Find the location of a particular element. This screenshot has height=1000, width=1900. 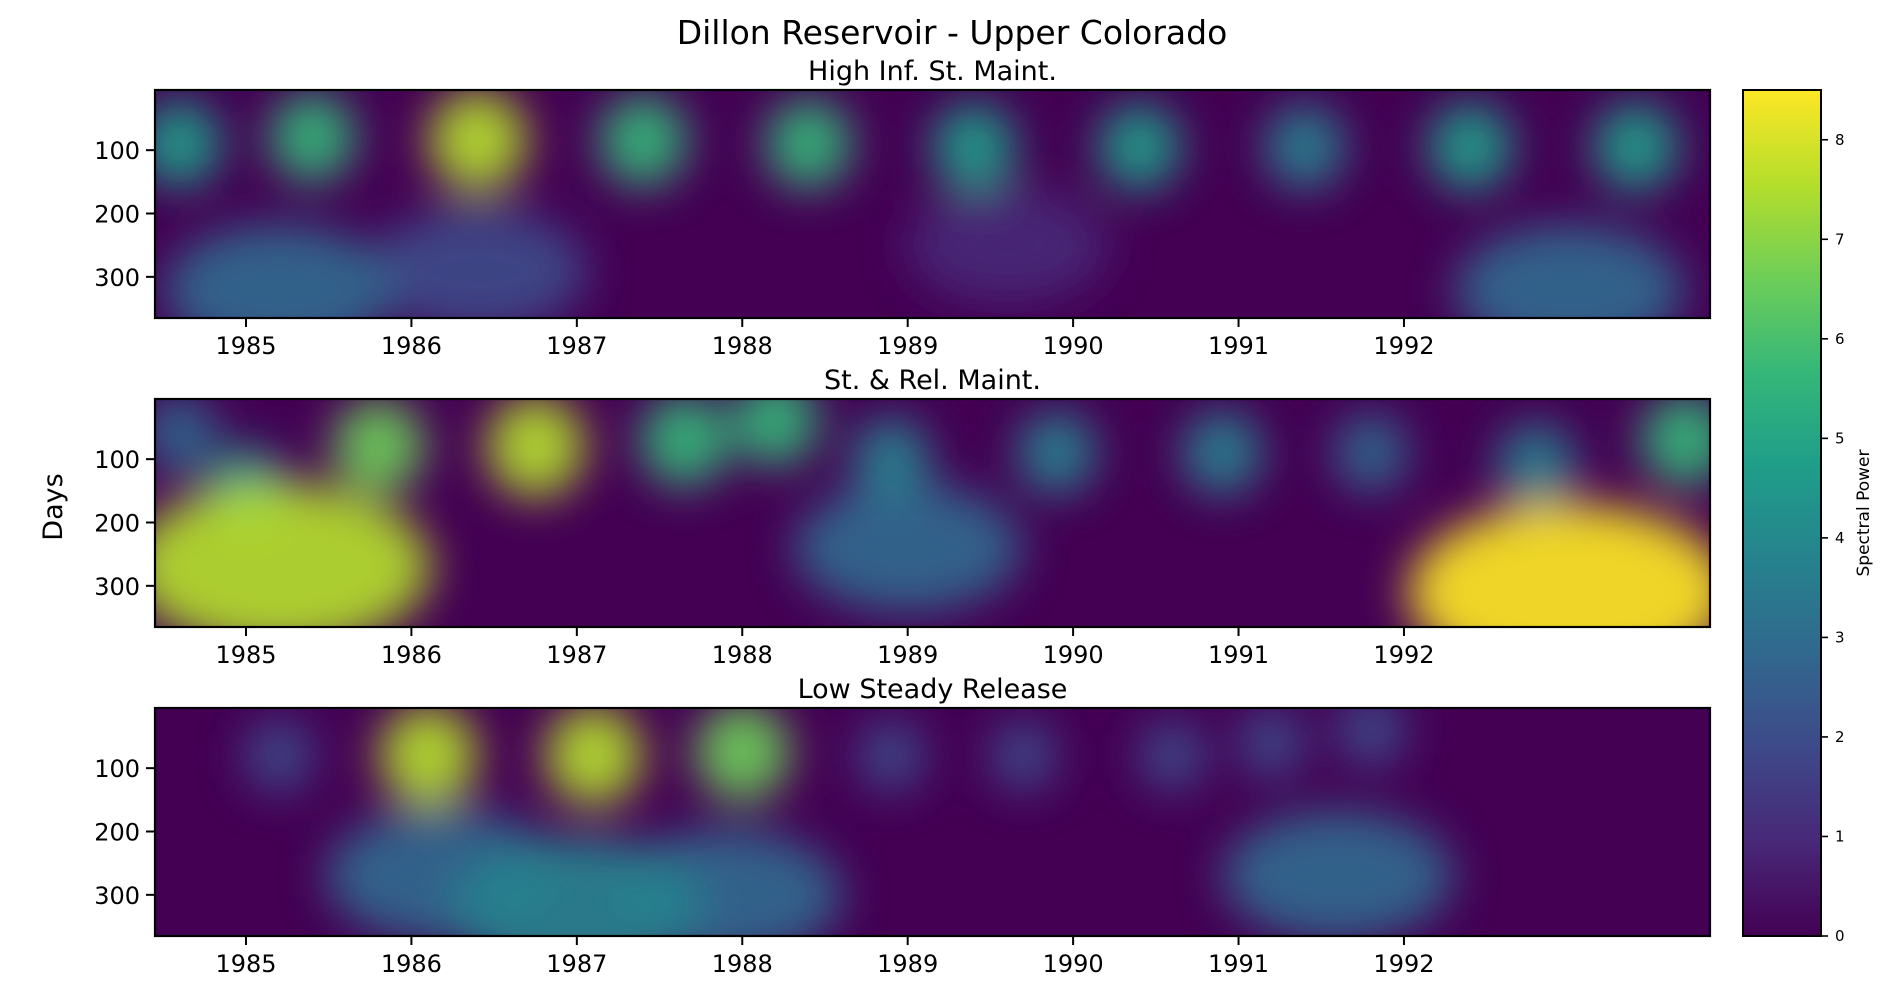

colorbar-tick-label: 1 is located at coordinates (1840, 836).